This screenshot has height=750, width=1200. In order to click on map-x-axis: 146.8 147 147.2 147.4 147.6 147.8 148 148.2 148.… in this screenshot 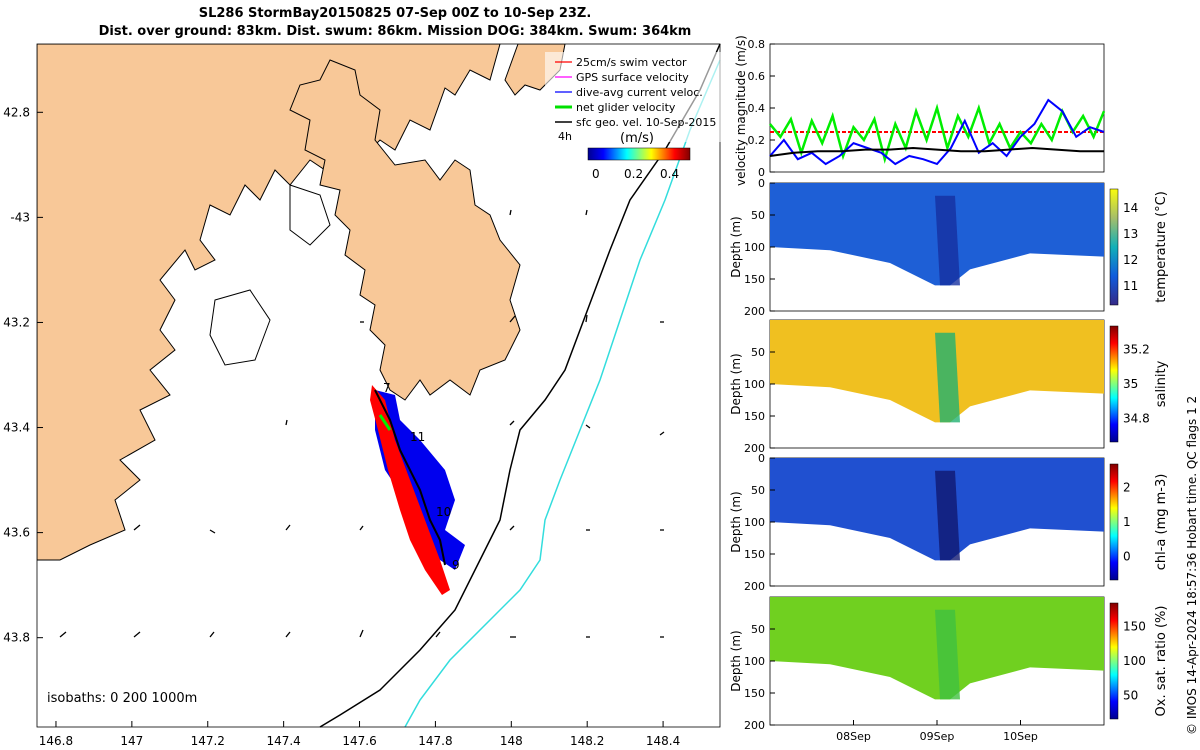, I will do `click(359, 734)`.